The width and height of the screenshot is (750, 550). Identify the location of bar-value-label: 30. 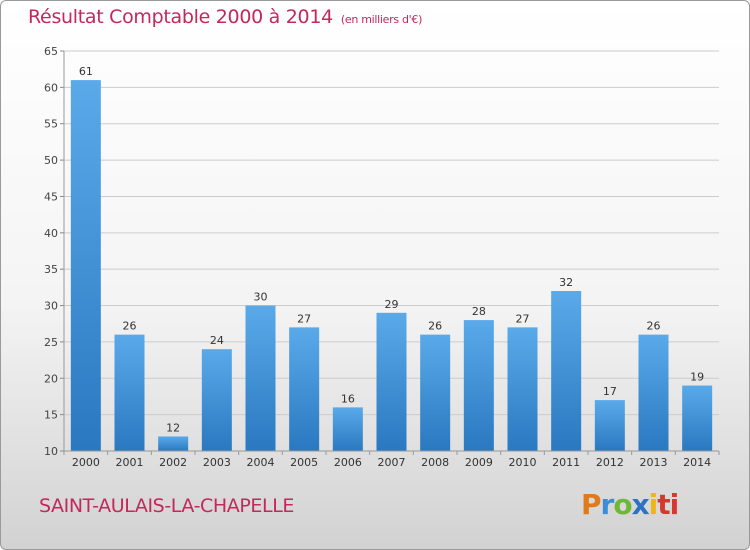
(261, 297).